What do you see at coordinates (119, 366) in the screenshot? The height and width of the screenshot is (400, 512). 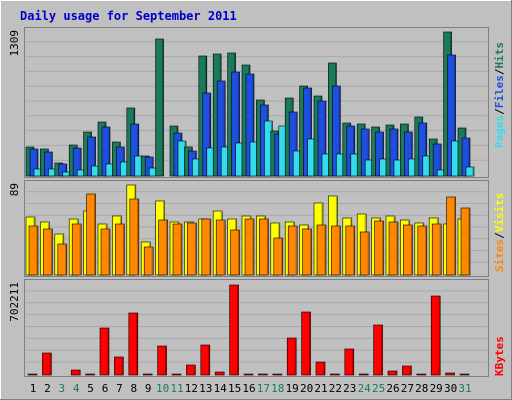 I see `bar-kbytes-day-7-body` at bounding box center [119, 366].